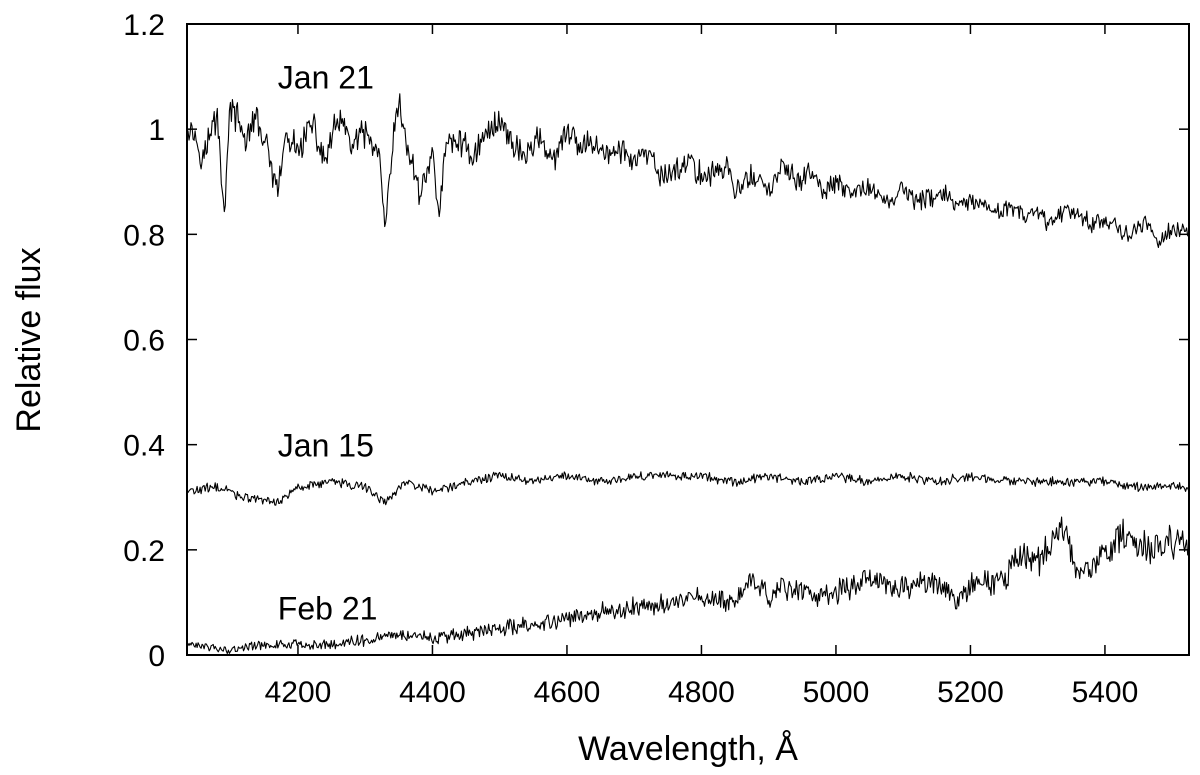  What do you see at coordinates (144, 446) in the screenshot?
I see `y-tick-label: 0.4` at bounding box center [144, 446].